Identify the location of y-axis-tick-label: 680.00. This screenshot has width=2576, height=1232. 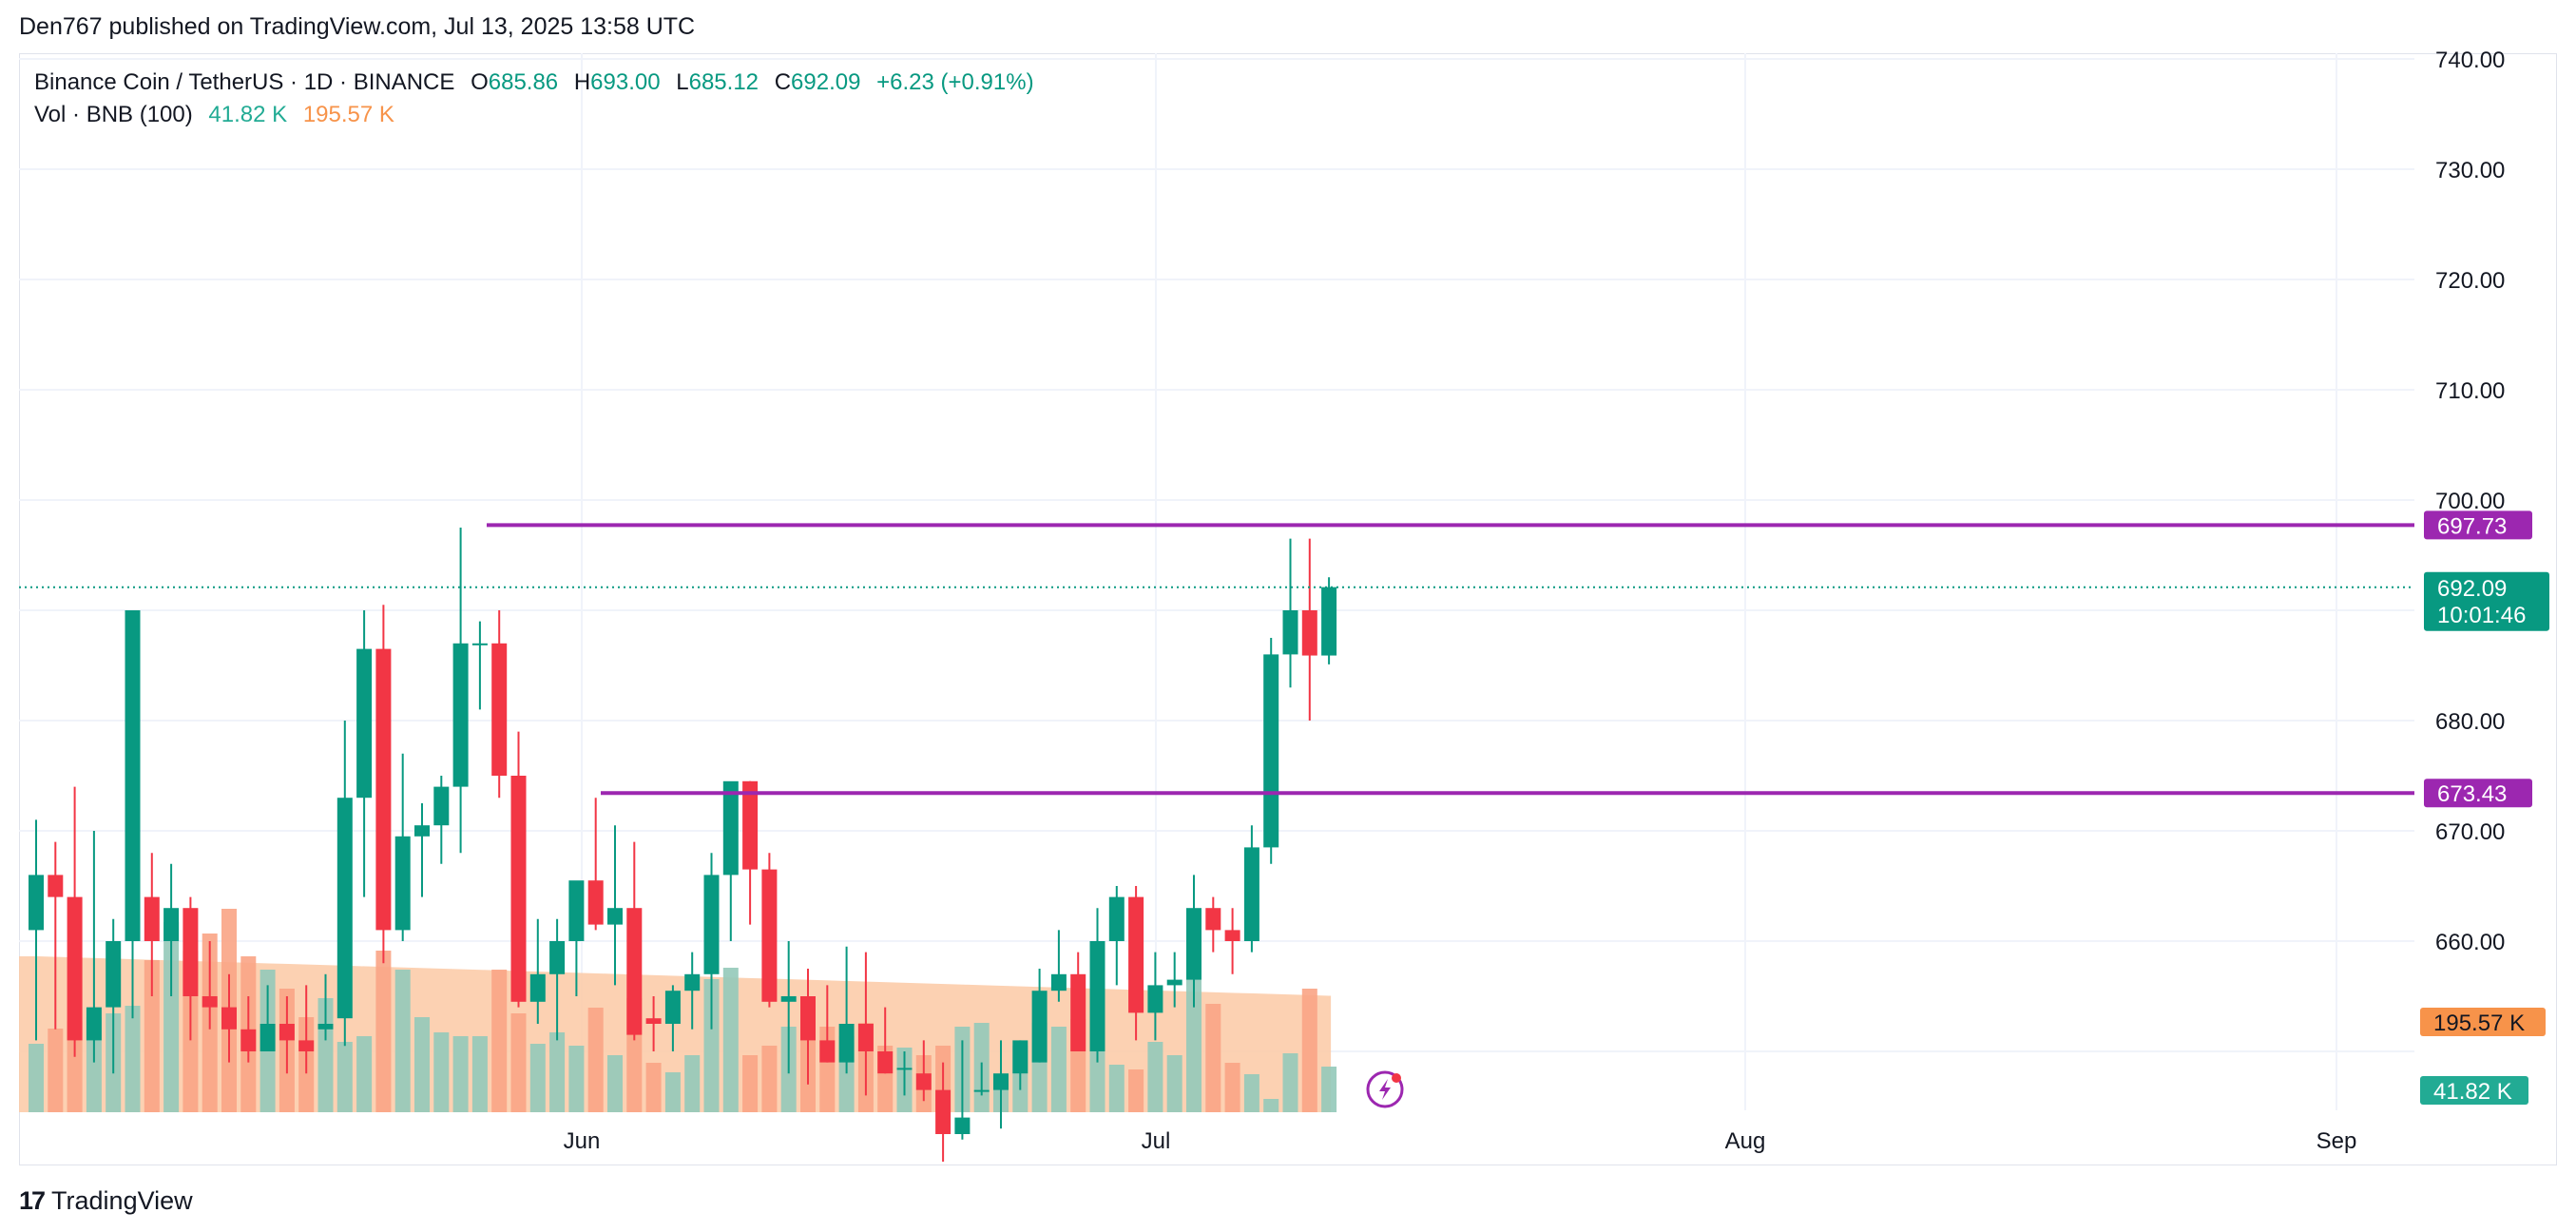
(2470, 722).